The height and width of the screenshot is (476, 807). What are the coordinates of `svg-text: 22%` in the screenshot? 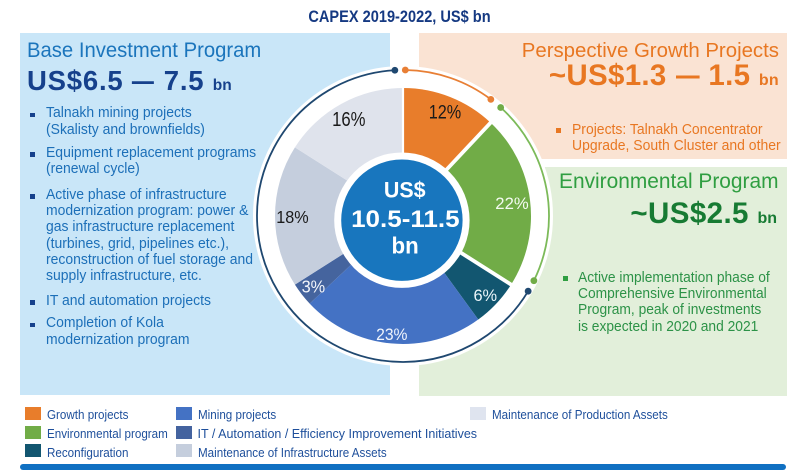 It's located at (511, 203).